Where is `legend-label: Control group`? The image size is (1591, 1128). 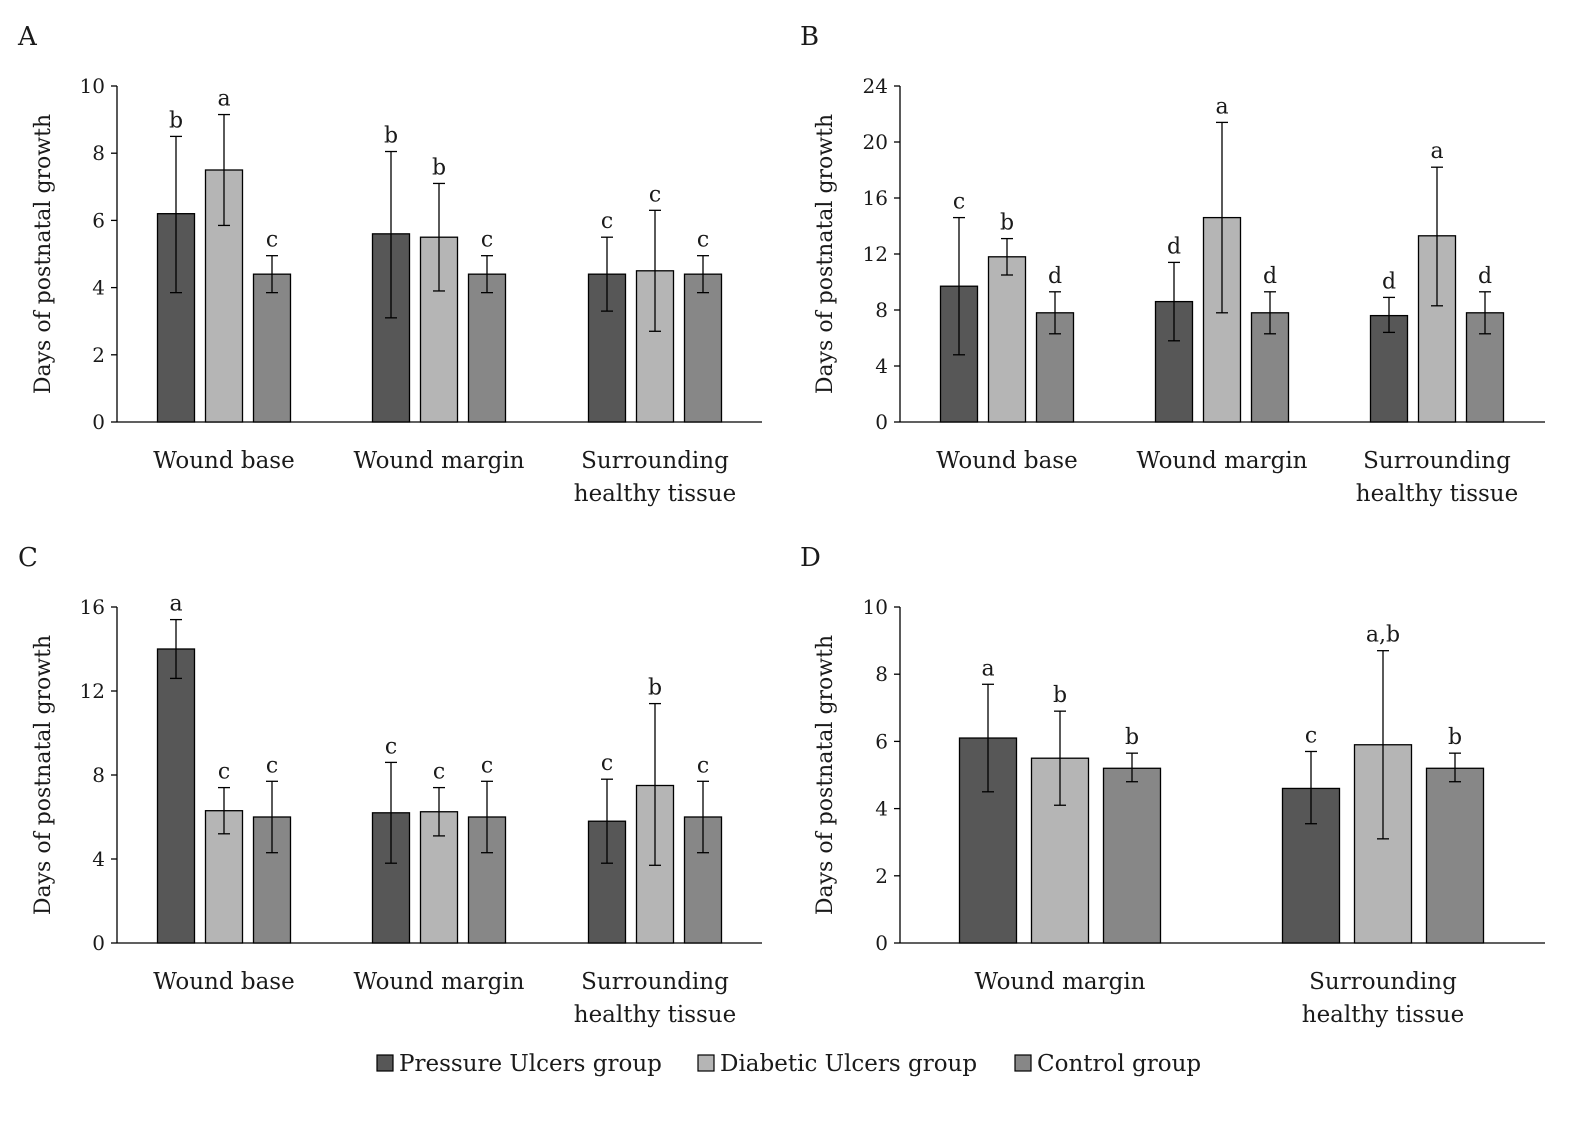 legend-label: Control group is located at coordinates (1119, 1064).